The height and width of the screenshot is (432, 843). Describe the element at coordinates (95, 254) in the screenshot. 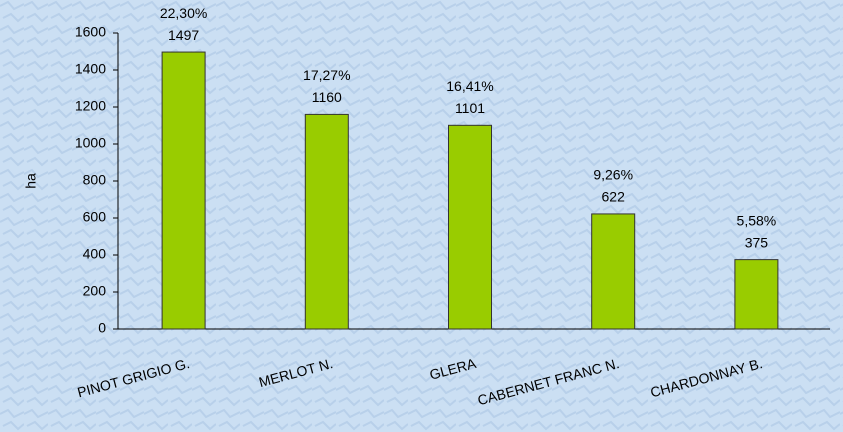

I see `y-tick-label: 400` at that location.